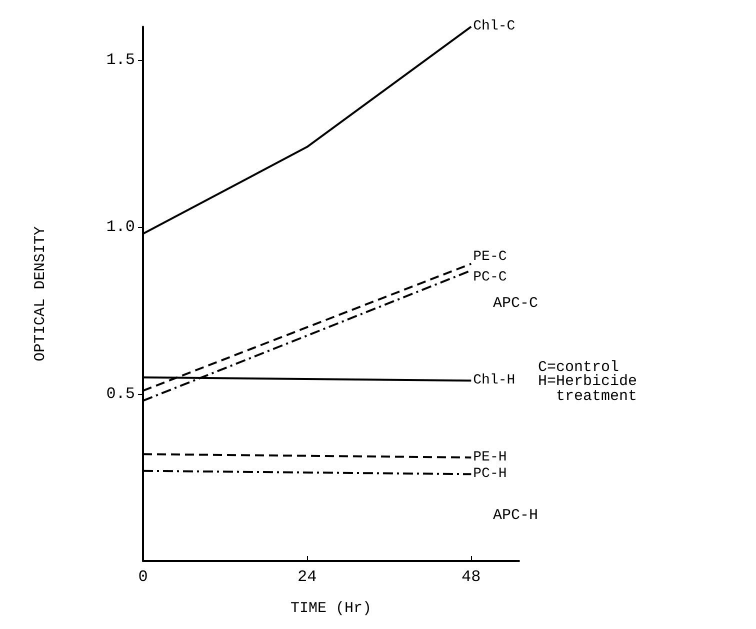 This screenshot has height=629, width=756. I want to click on annotation: APC-H, so click(515, 515).